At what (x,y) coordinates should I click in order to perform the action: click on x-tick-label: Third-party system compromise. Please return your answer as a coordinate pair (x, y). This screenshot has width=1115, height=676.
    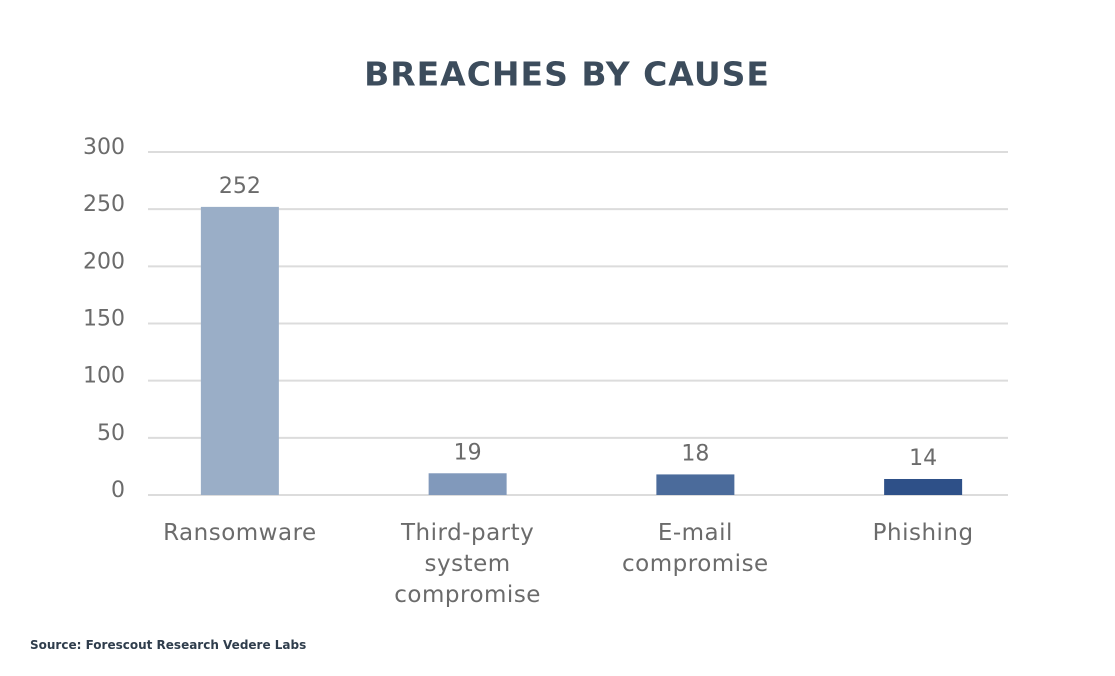
    Looking at the image, I should click on (467, 564).